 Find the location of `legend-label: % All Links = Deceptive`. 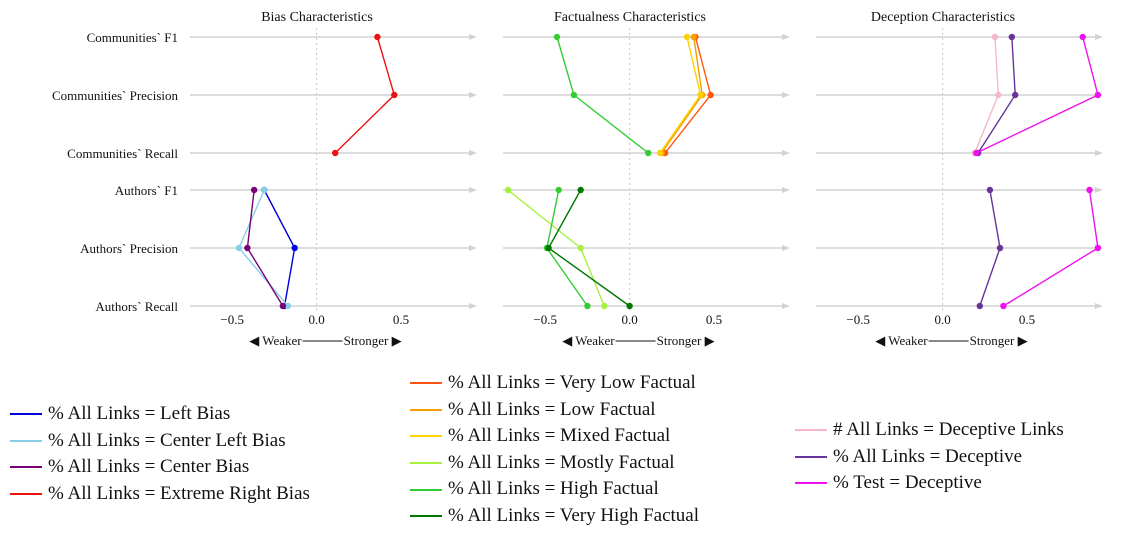

legend-label: % All Links = Deceptive is located at coordinates (928, 456).